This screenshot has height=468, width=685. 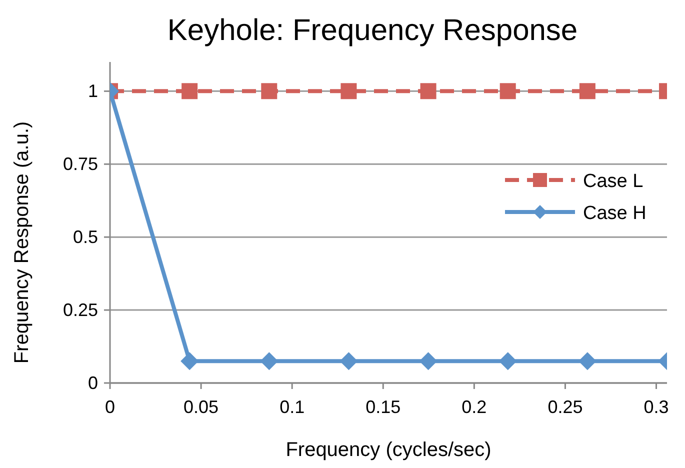 What do you see at coordinates (389, 450) in the screenshot?
I see `x-axis-title: Frequency (cycles/sec)` at bounding box center [389, 450].